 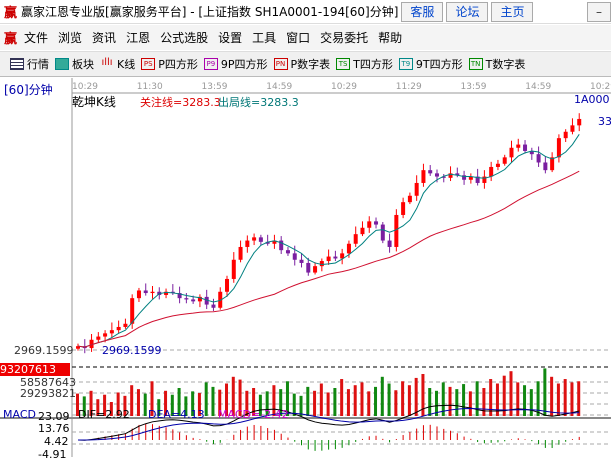 I want to click on menu-tools: 工具, so click(x=264, y=38).